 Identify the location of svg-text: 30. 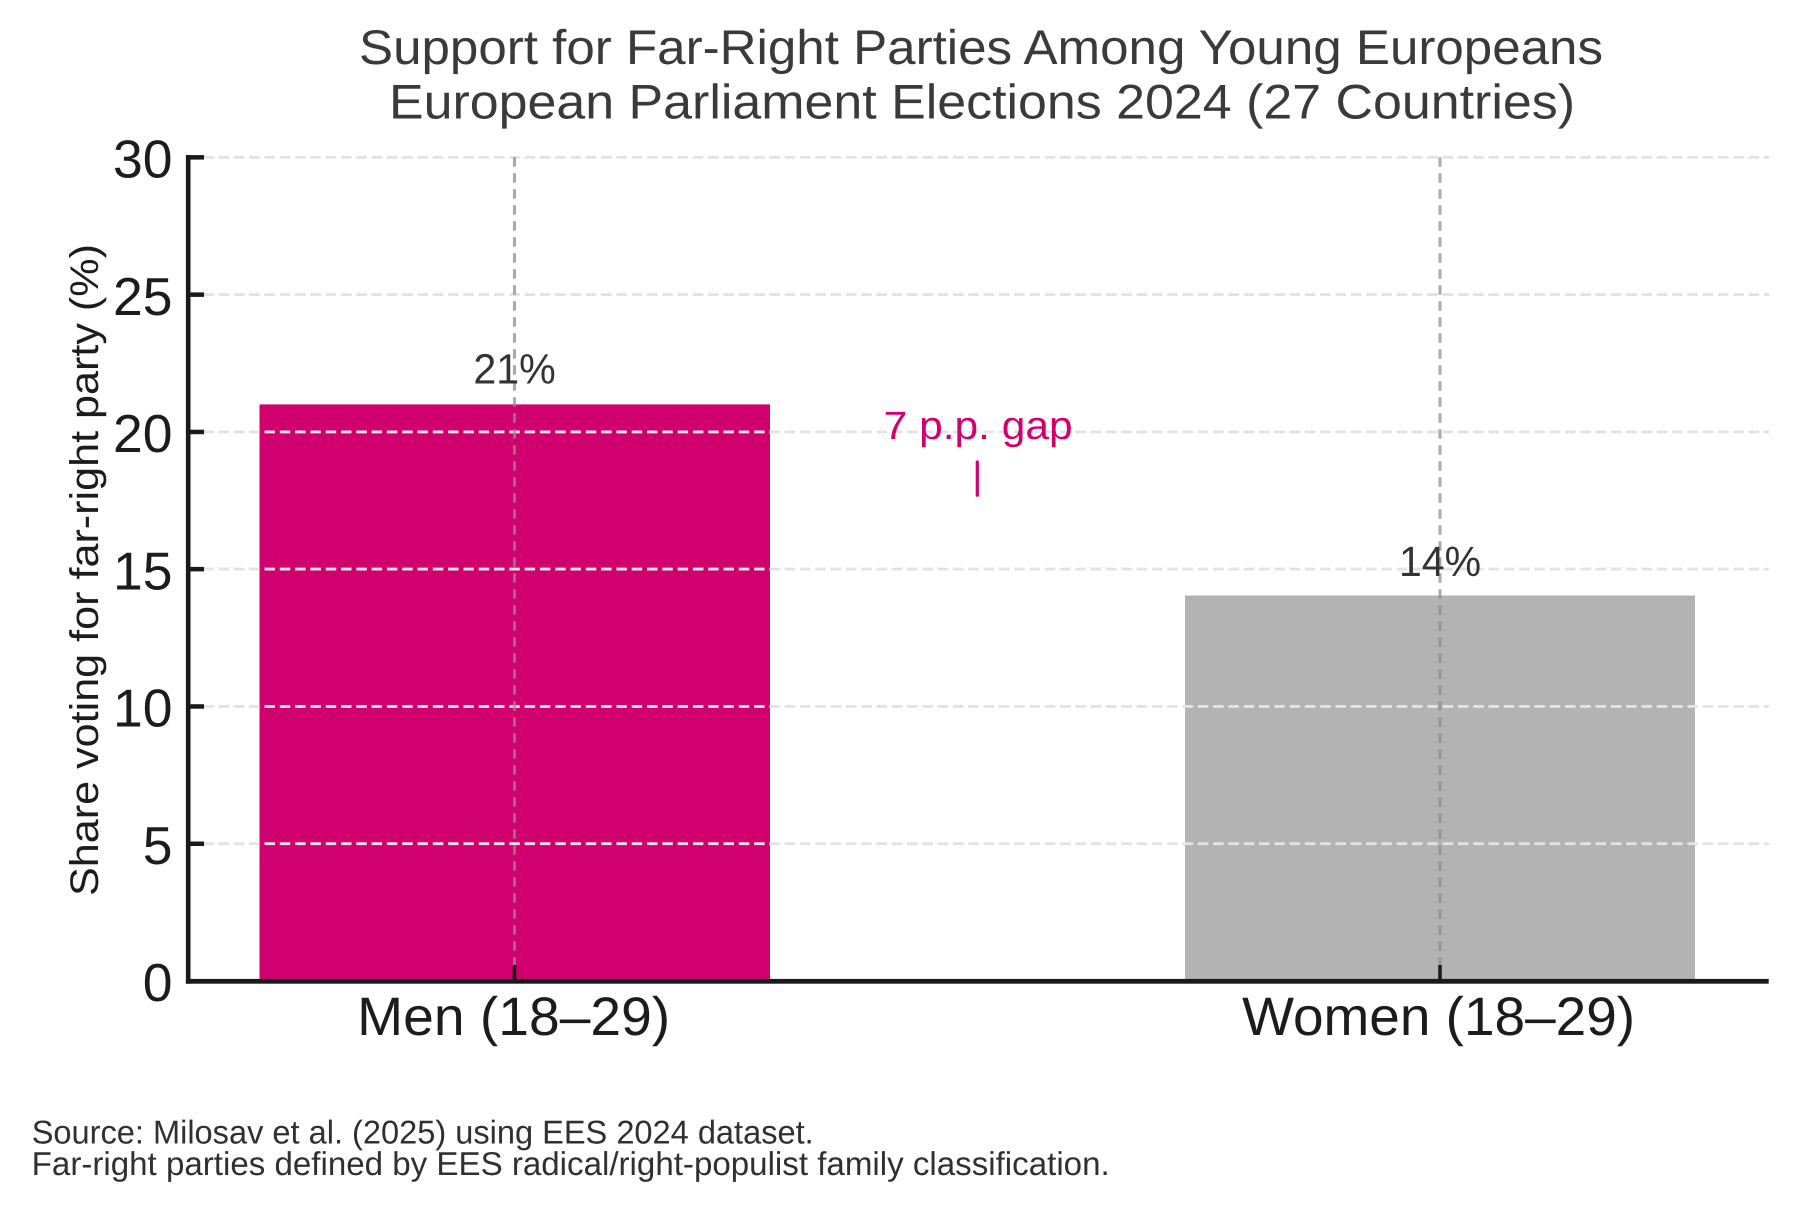
(143, 160).